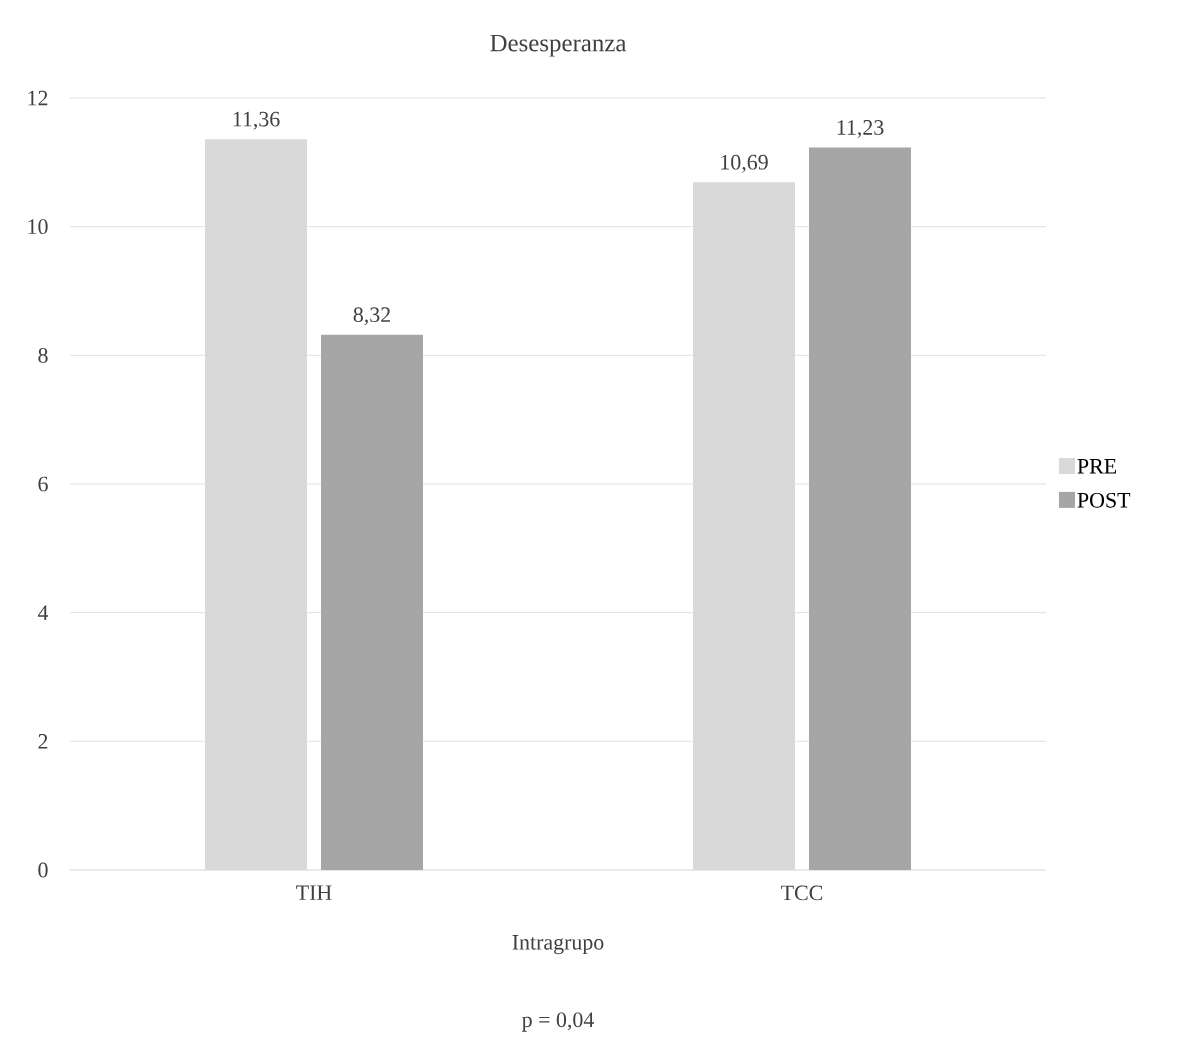 The width and height of the screenshot is (1192, 1037). What do you see at coordinates (371, 316) in the screenshot?
I see `data-label: 8,32` at bounding box center [371, 316].